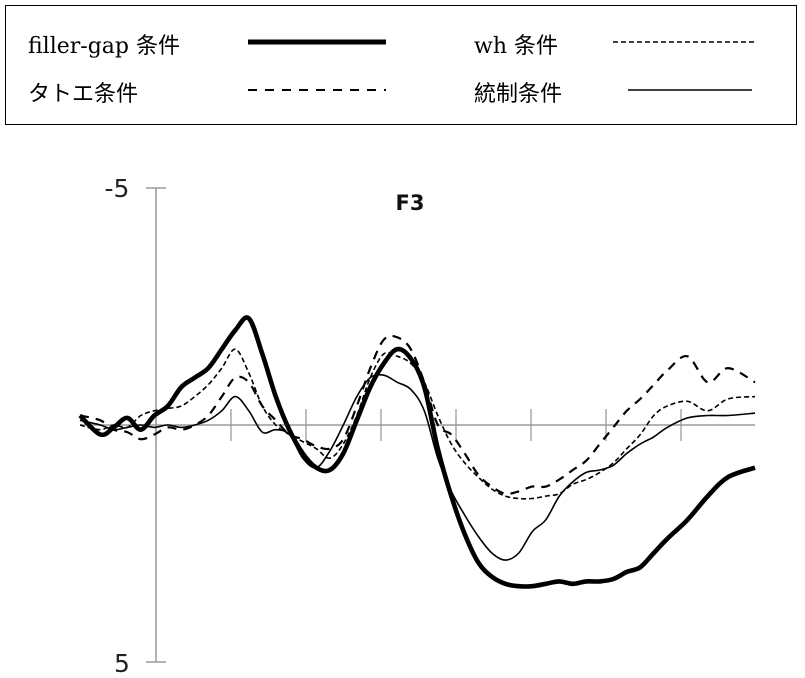 This screenshot has height=678, width=805. What do you see at coordinates (104, 46) in the screenshot?
I see `legend-label-filler-gap: filler-gap 条件` at bounding box center [104, 46].